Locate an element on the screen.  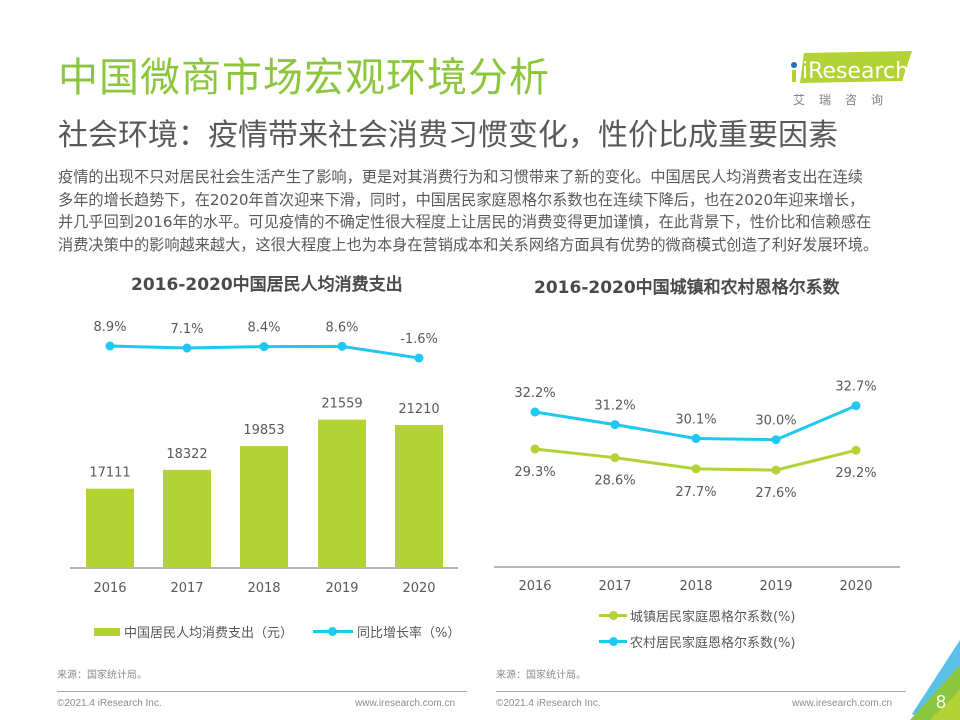
logo-banner-shape is located at coordinates (856, 67).